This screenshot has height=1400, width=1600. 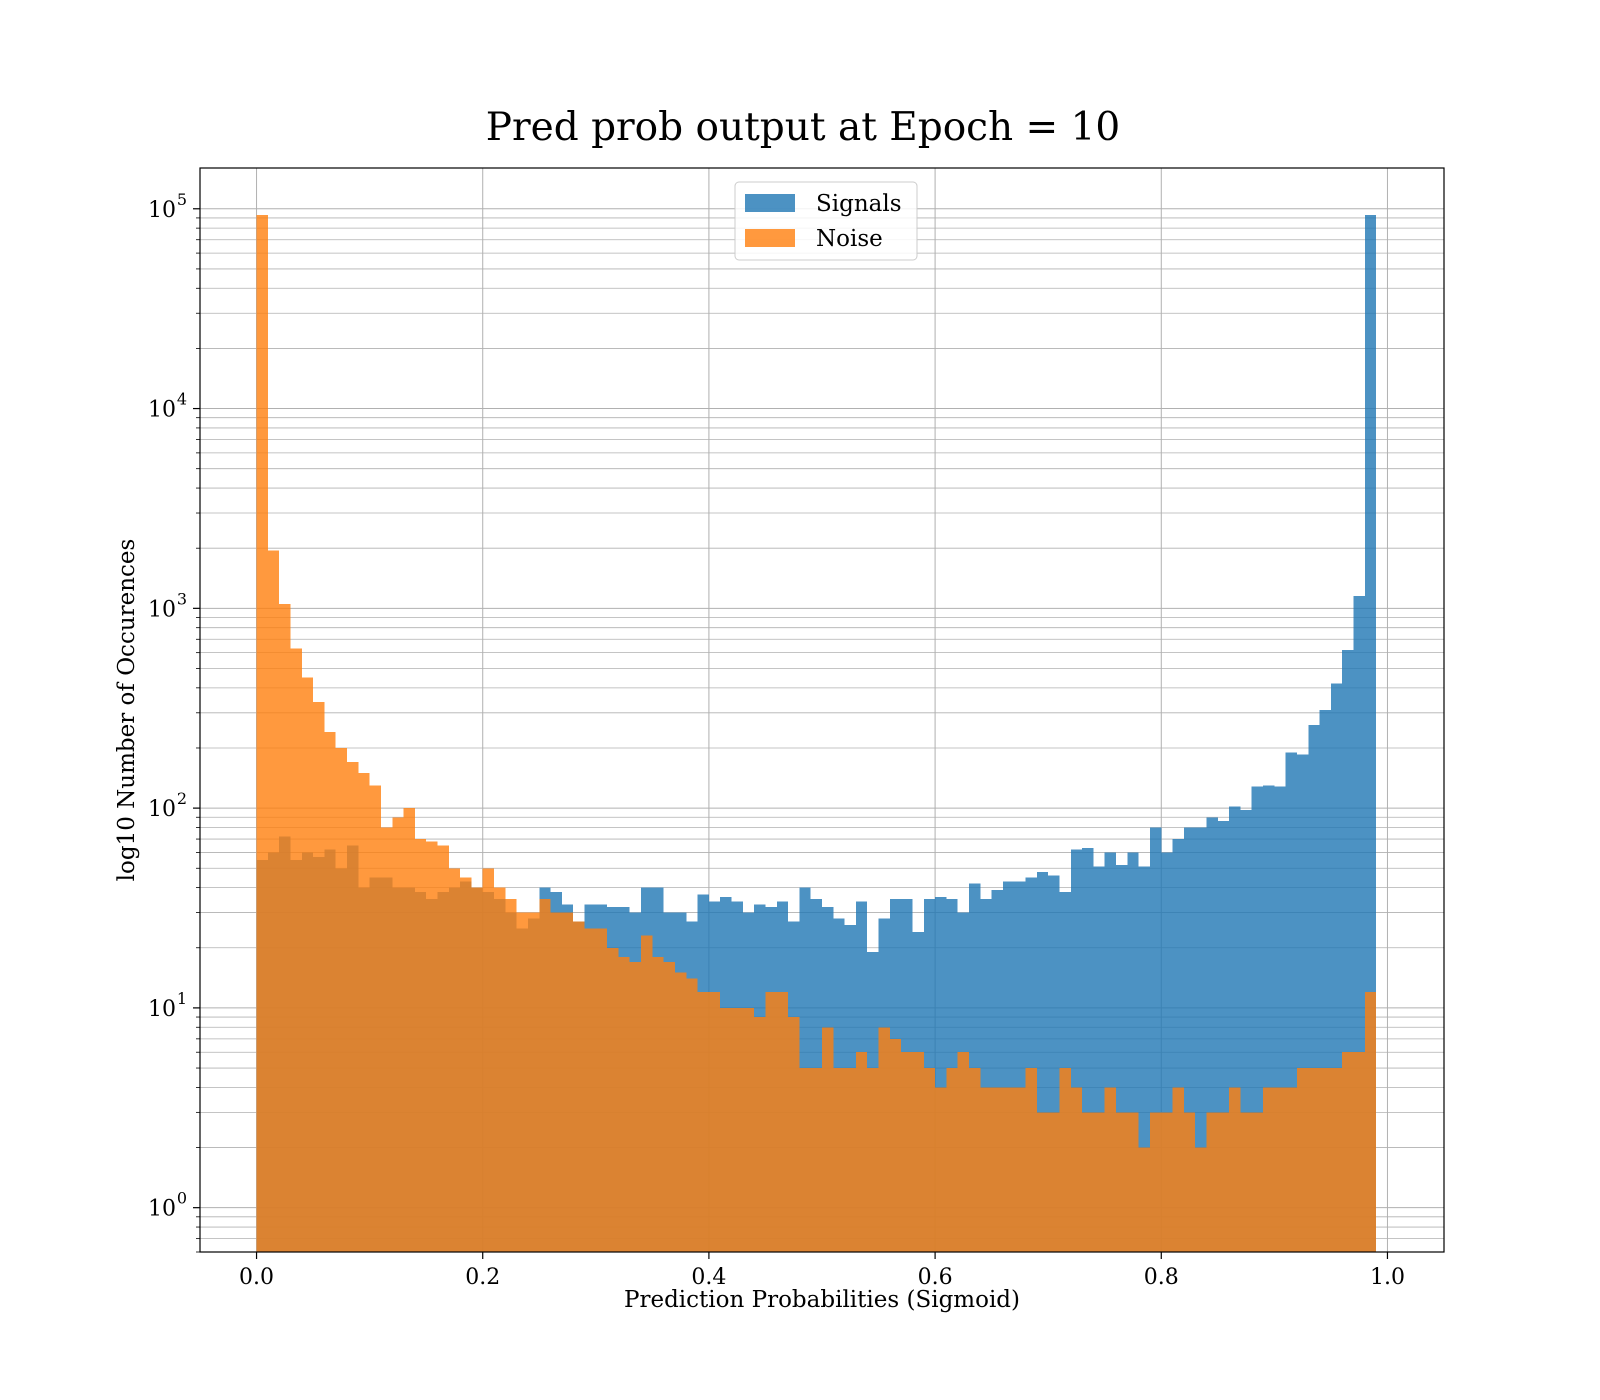 What do you see at coordinates (182, 199) in the screenshot?
I see `y-tick-exponent: 5` at bounding box center [182, 199].